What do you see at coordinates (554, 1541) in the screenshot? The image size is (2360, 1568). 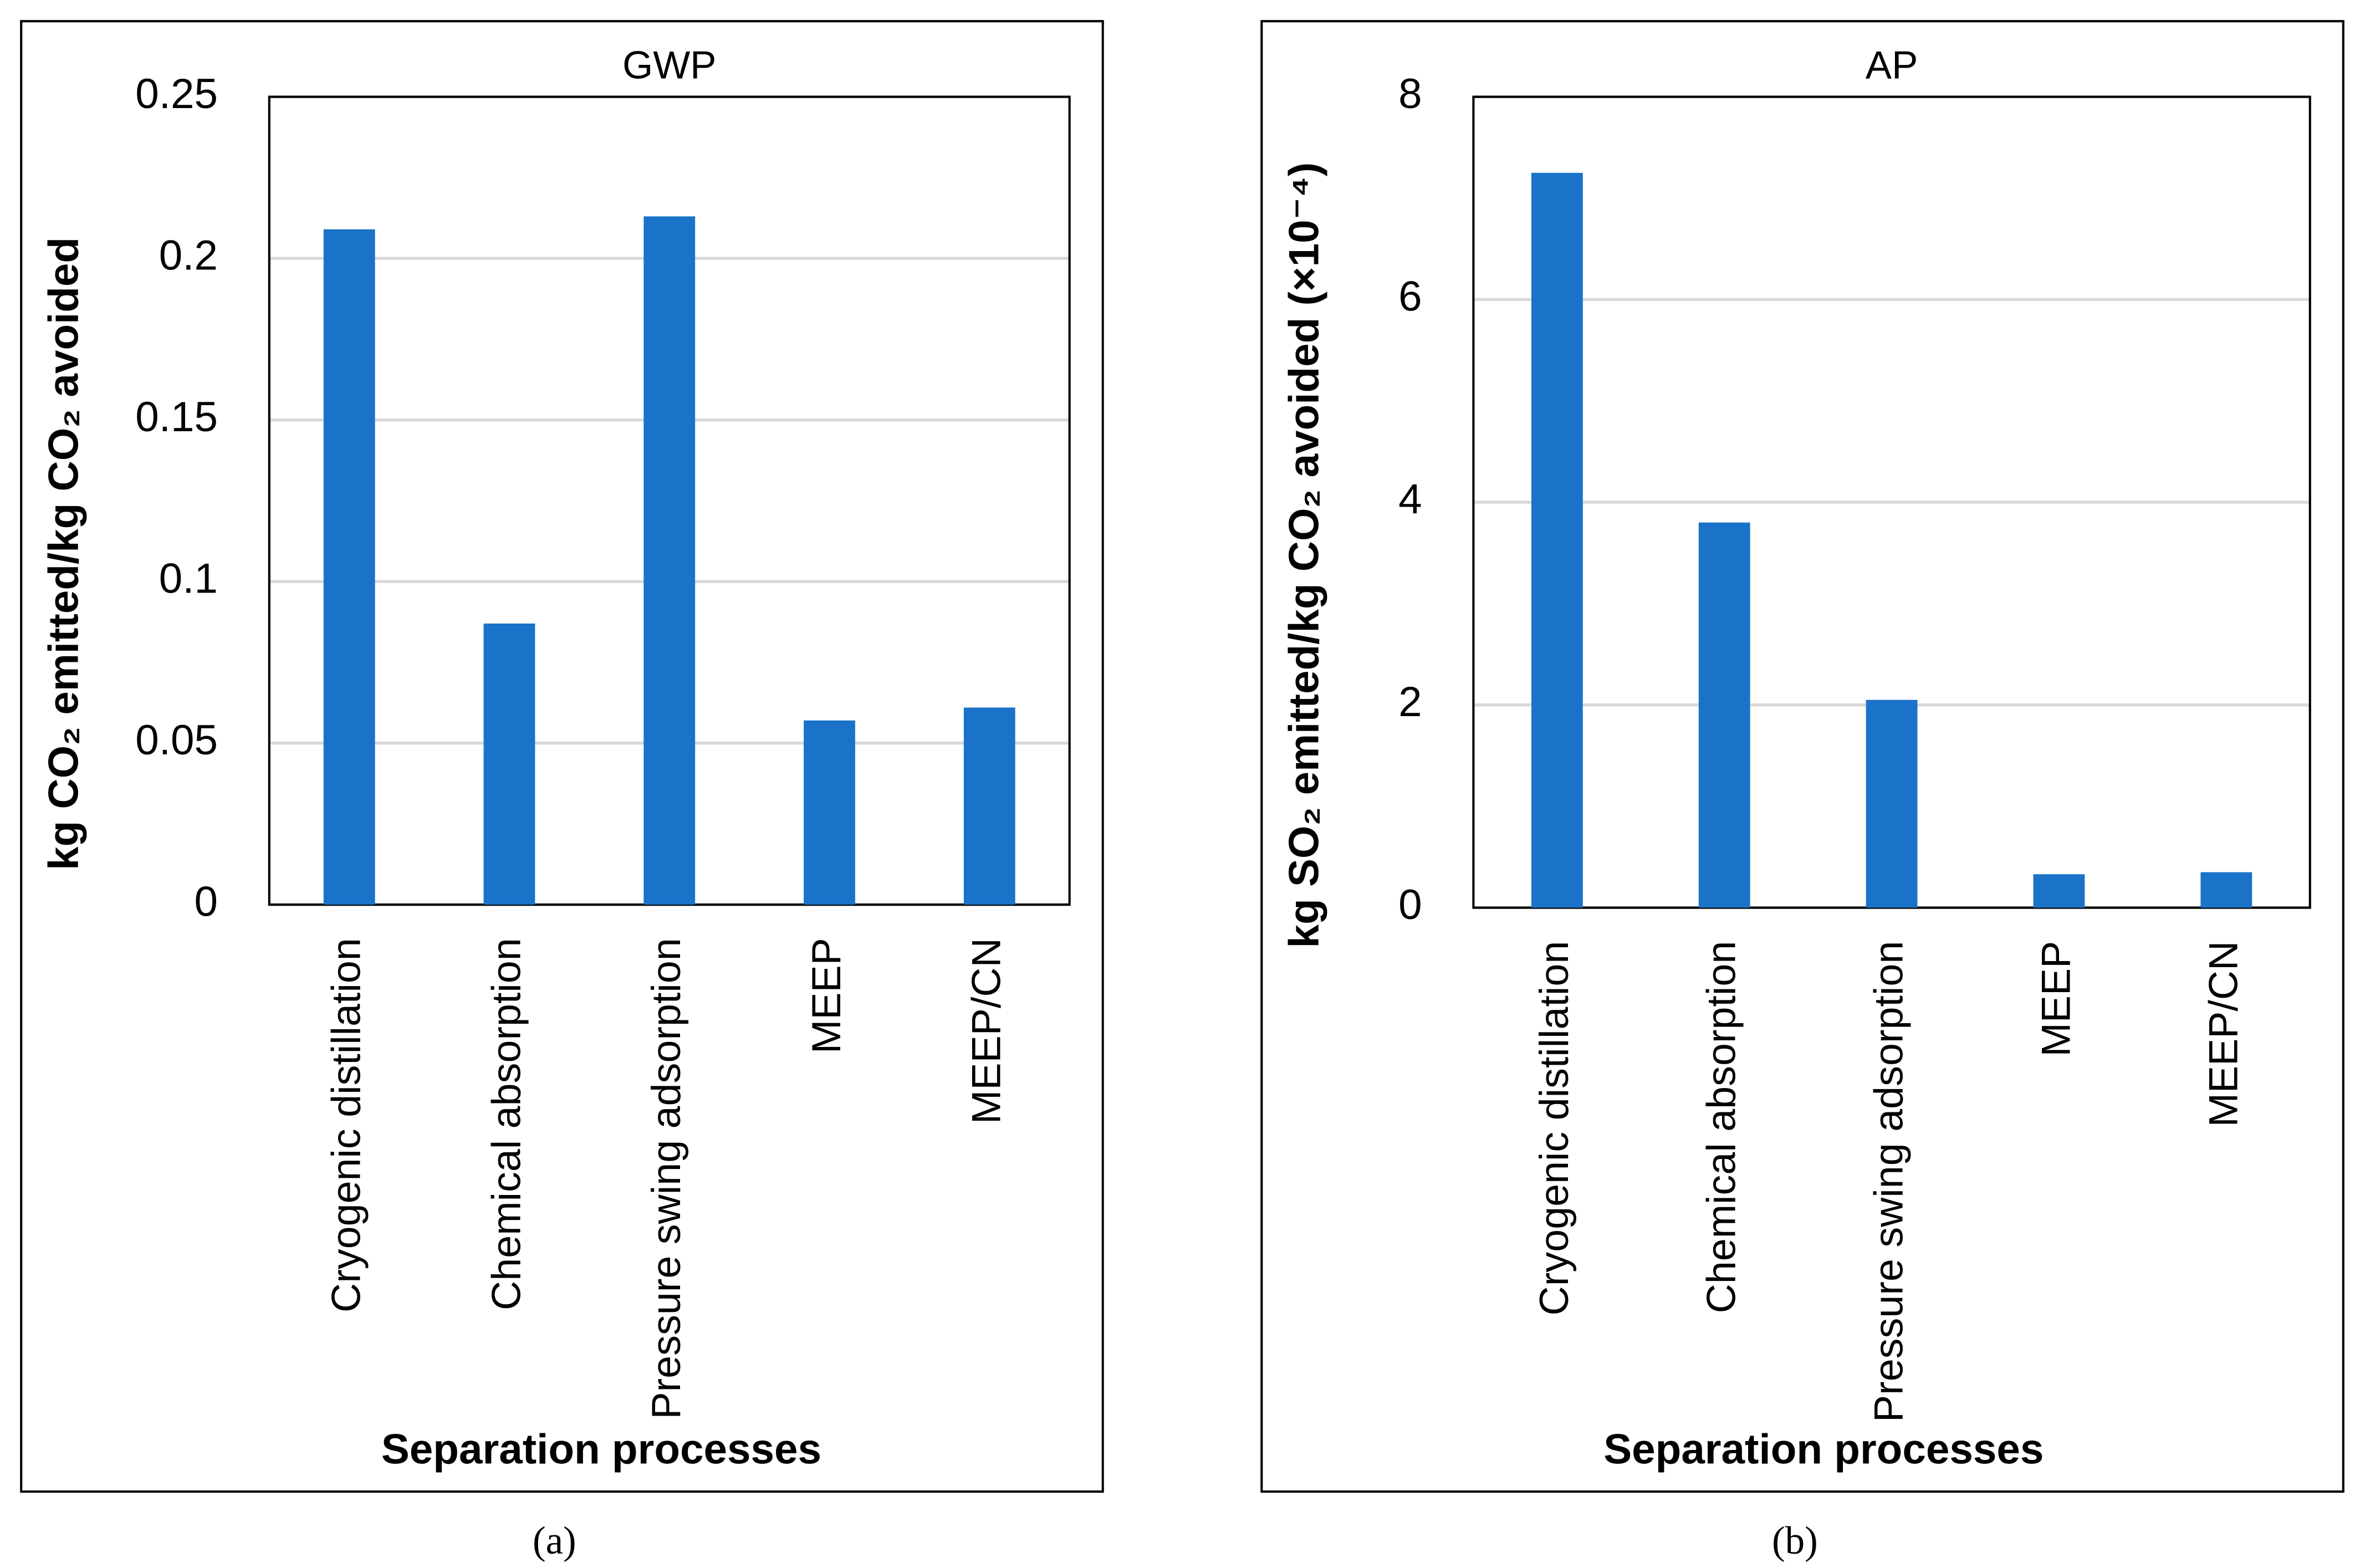 I see `caption: (a)` at bounding box center [554, 1541].